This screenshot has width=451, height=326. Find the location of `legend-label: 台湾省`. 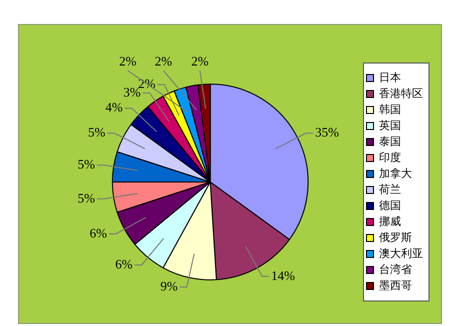

legend-label: 台湾省 is located at coordinates (395, 269).